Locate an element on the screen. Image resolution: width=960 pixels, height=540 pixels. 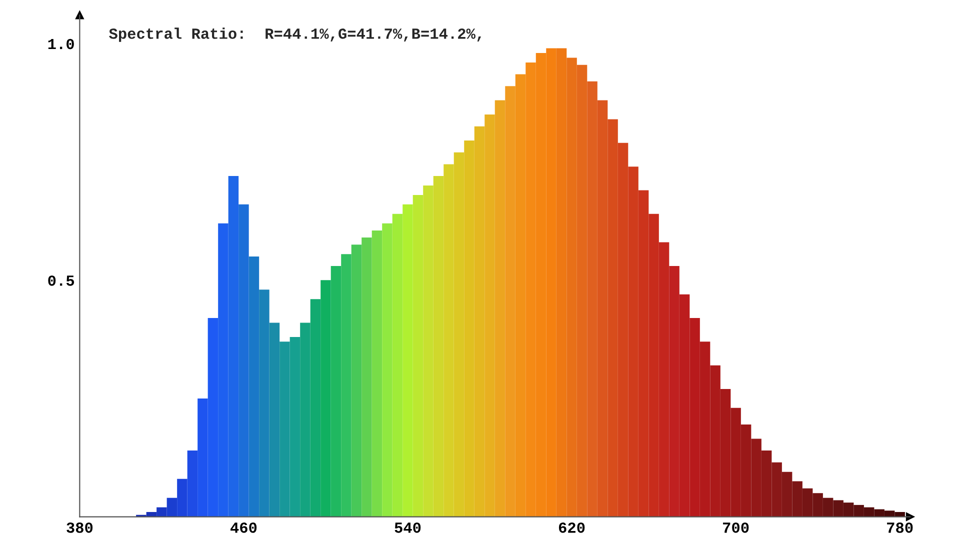
x-tick-label: 700 is located at coordinates (736, 527).